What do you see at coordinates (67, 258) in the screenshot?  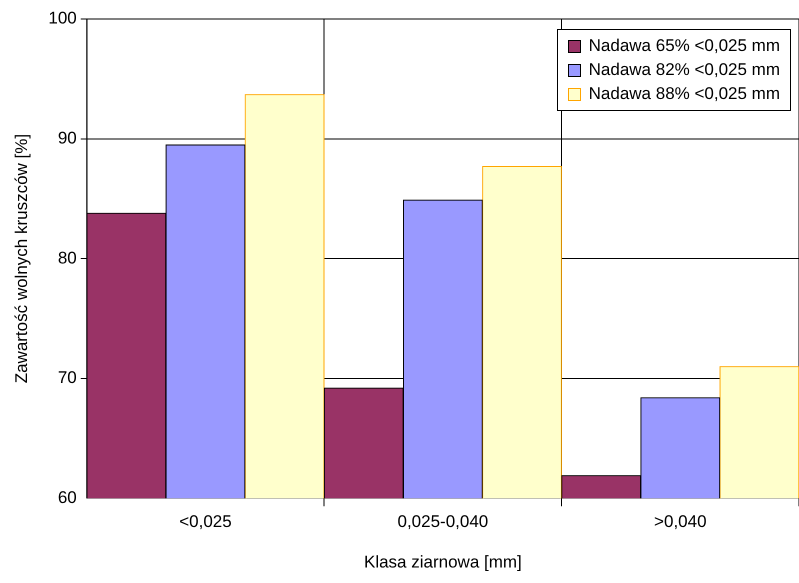 I see `y-tick-label: 80` at bounding box center [67, 258].